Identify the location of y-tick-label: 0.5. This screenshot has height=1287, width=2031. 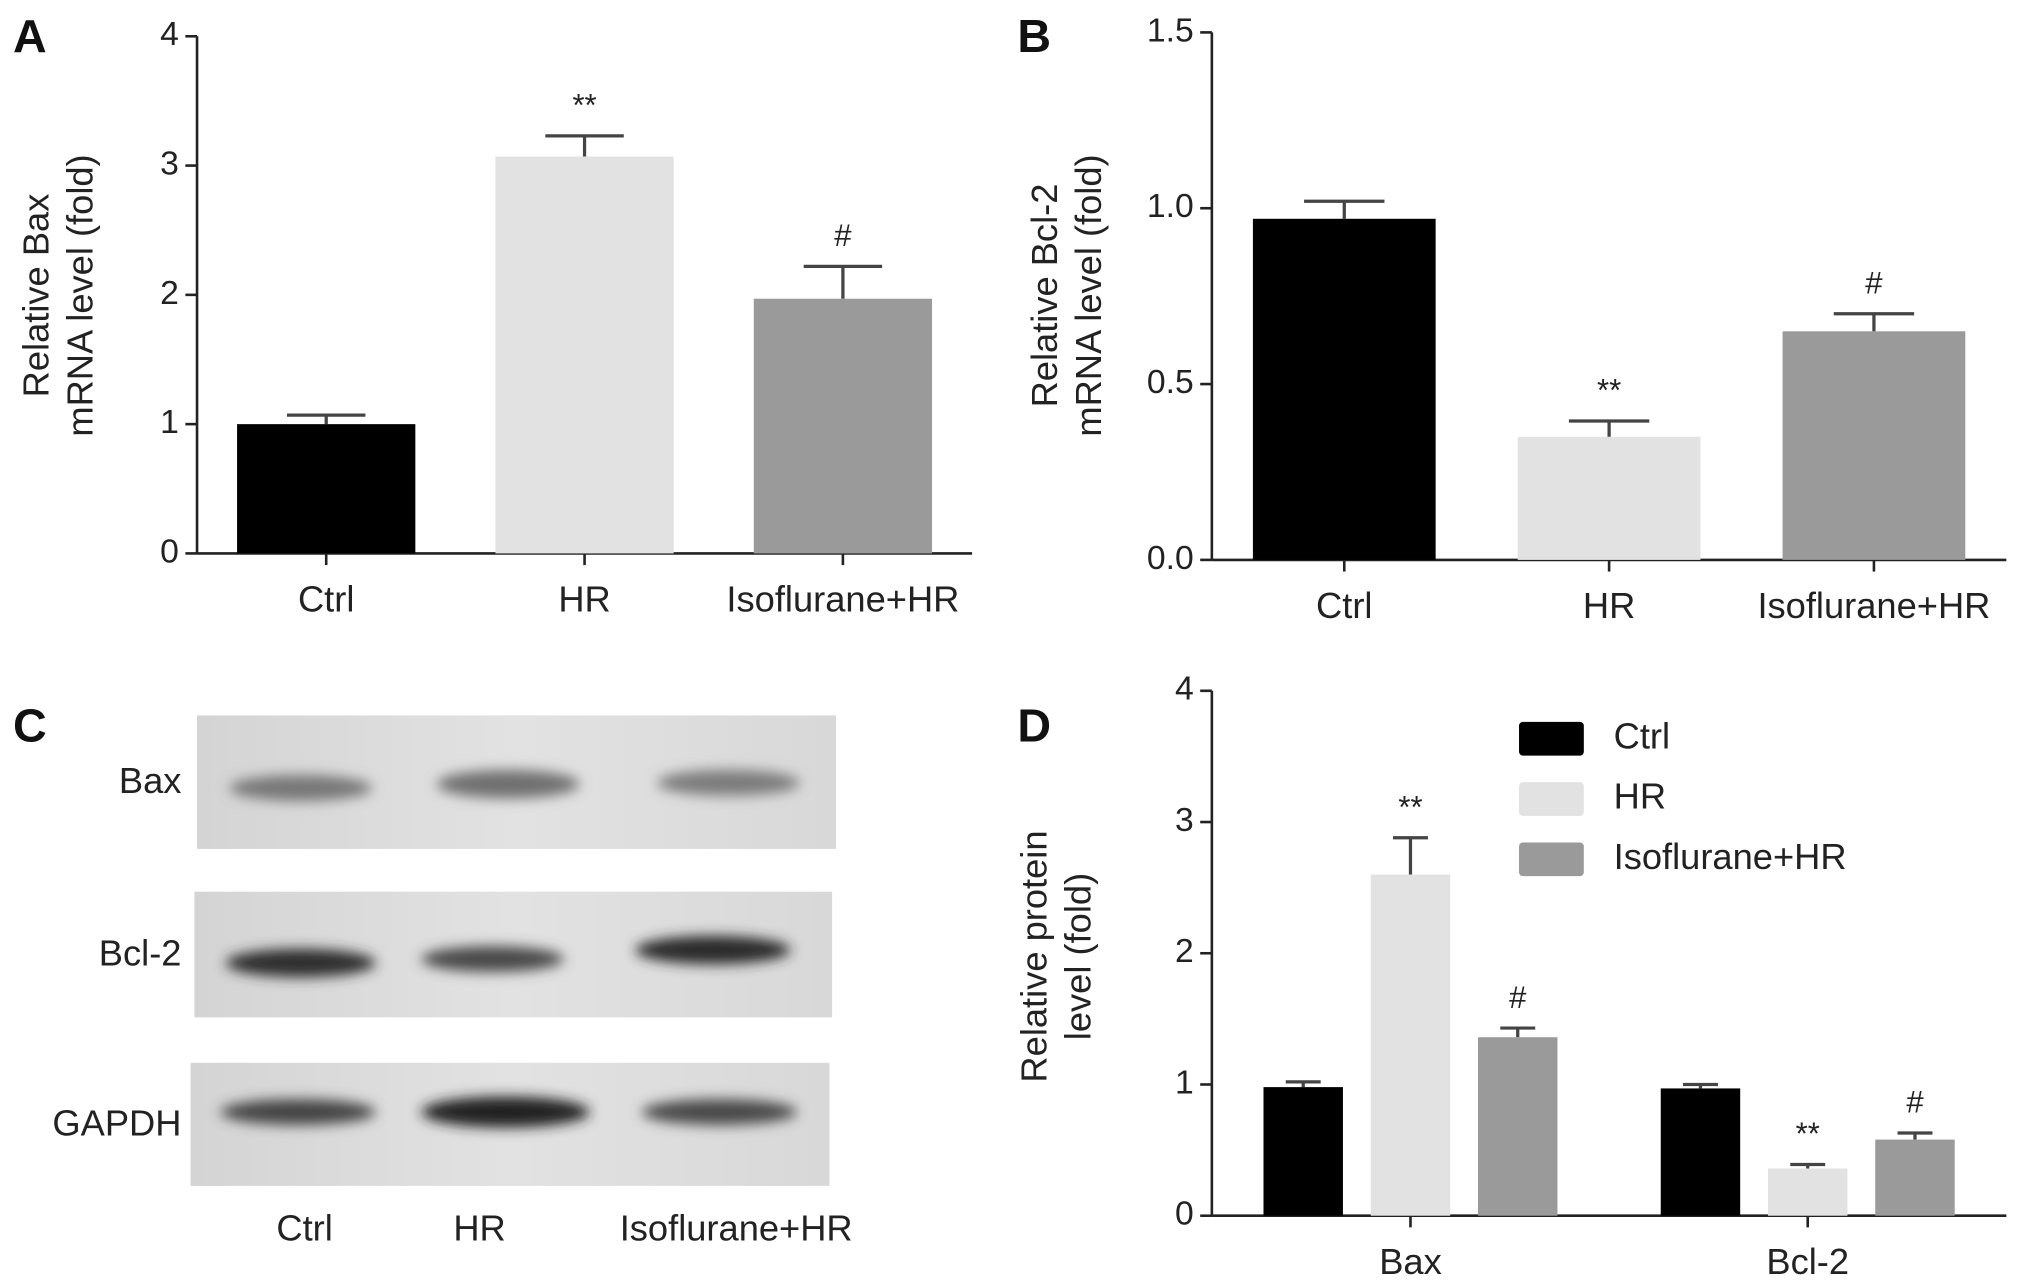
(1170, 382).